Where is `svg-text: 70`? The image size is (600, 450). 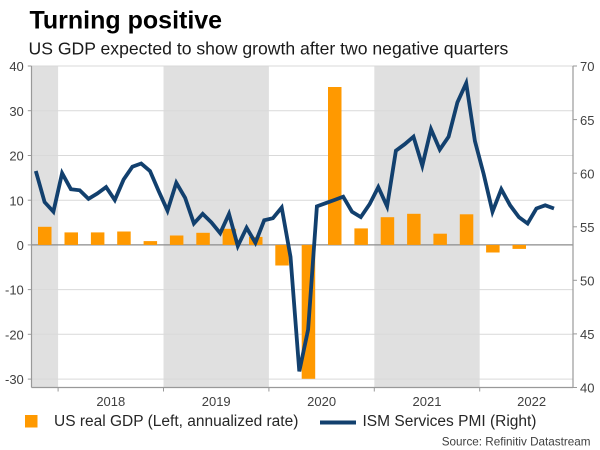
svg-text: 70 is located at coordinates (587, 66).